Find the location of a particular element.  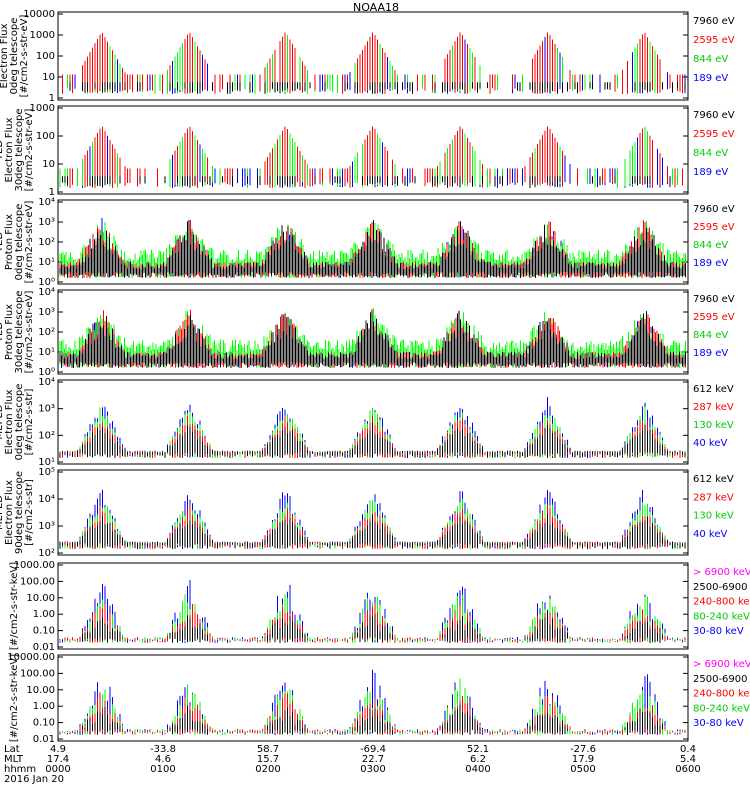

x-tick-label-lat: 58.7 is located at coordinates (268, 749).